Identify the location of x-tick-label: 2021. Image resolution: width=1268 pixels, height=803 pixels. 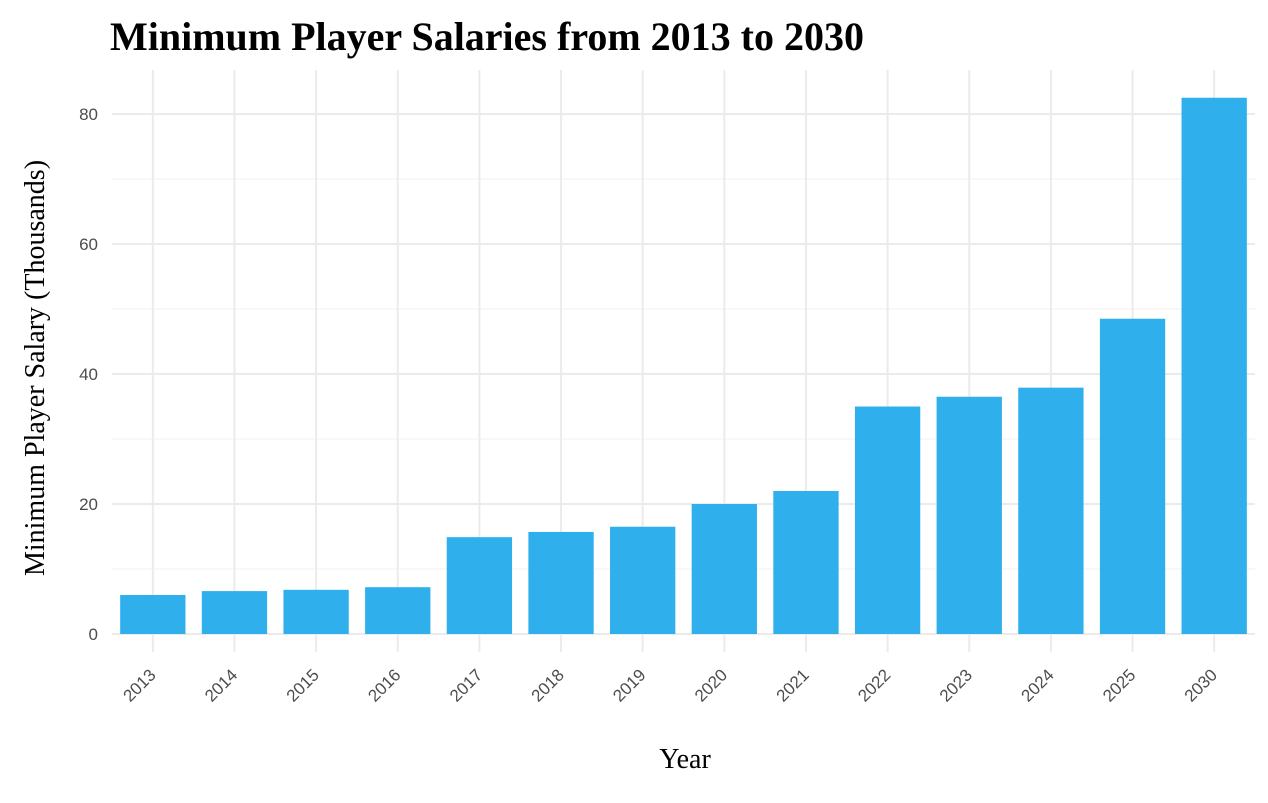
(793, 685).